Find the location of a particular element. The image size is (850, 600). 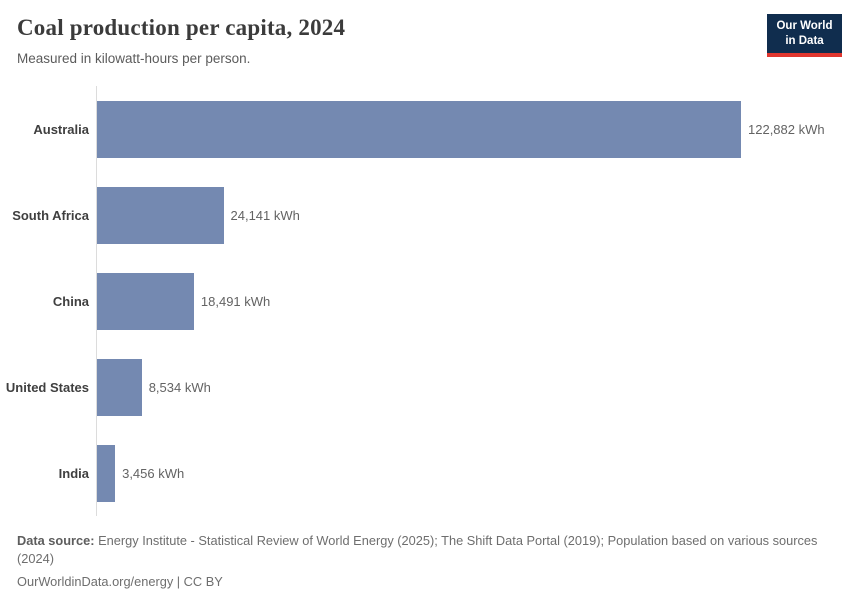

owid-logo-line2: in Data is located at coordinates (804, 40).